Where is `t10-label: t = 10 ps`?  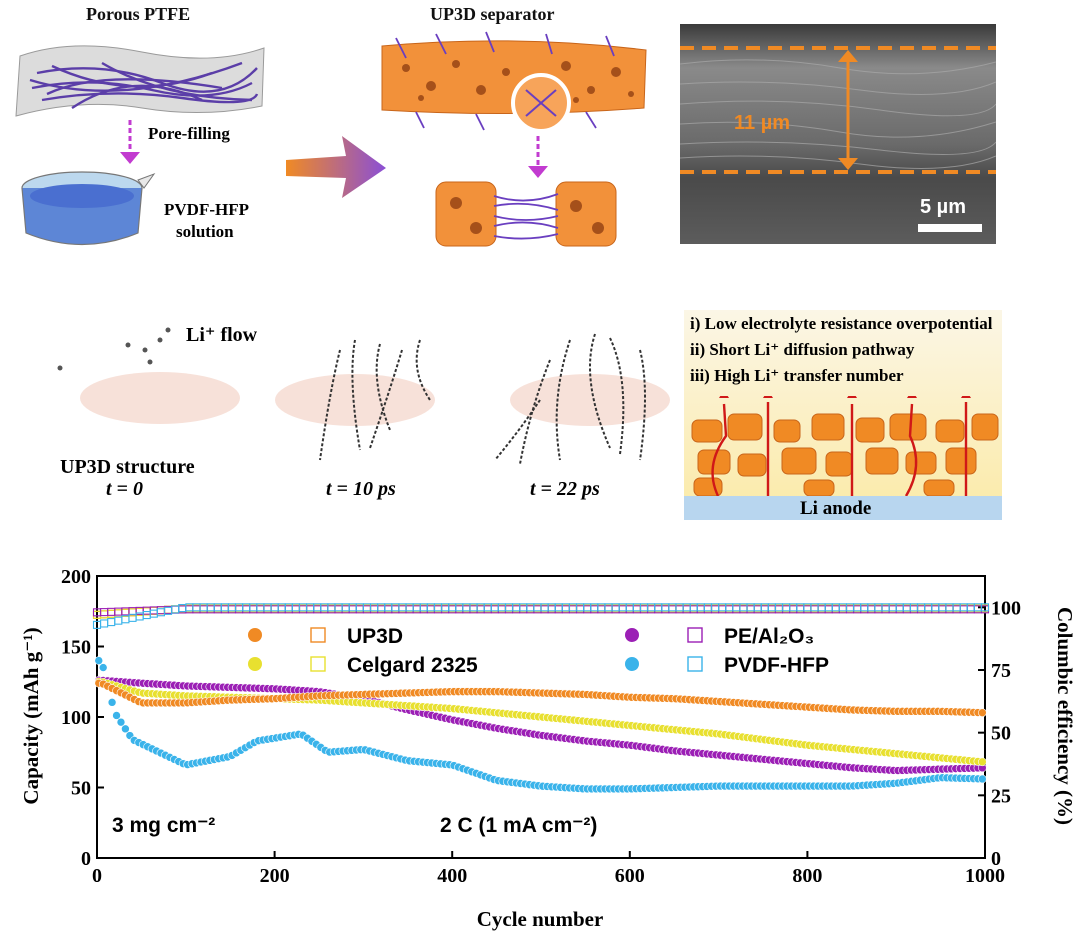
t10-label: t = 10 ps is located at coordinates (361, 489).